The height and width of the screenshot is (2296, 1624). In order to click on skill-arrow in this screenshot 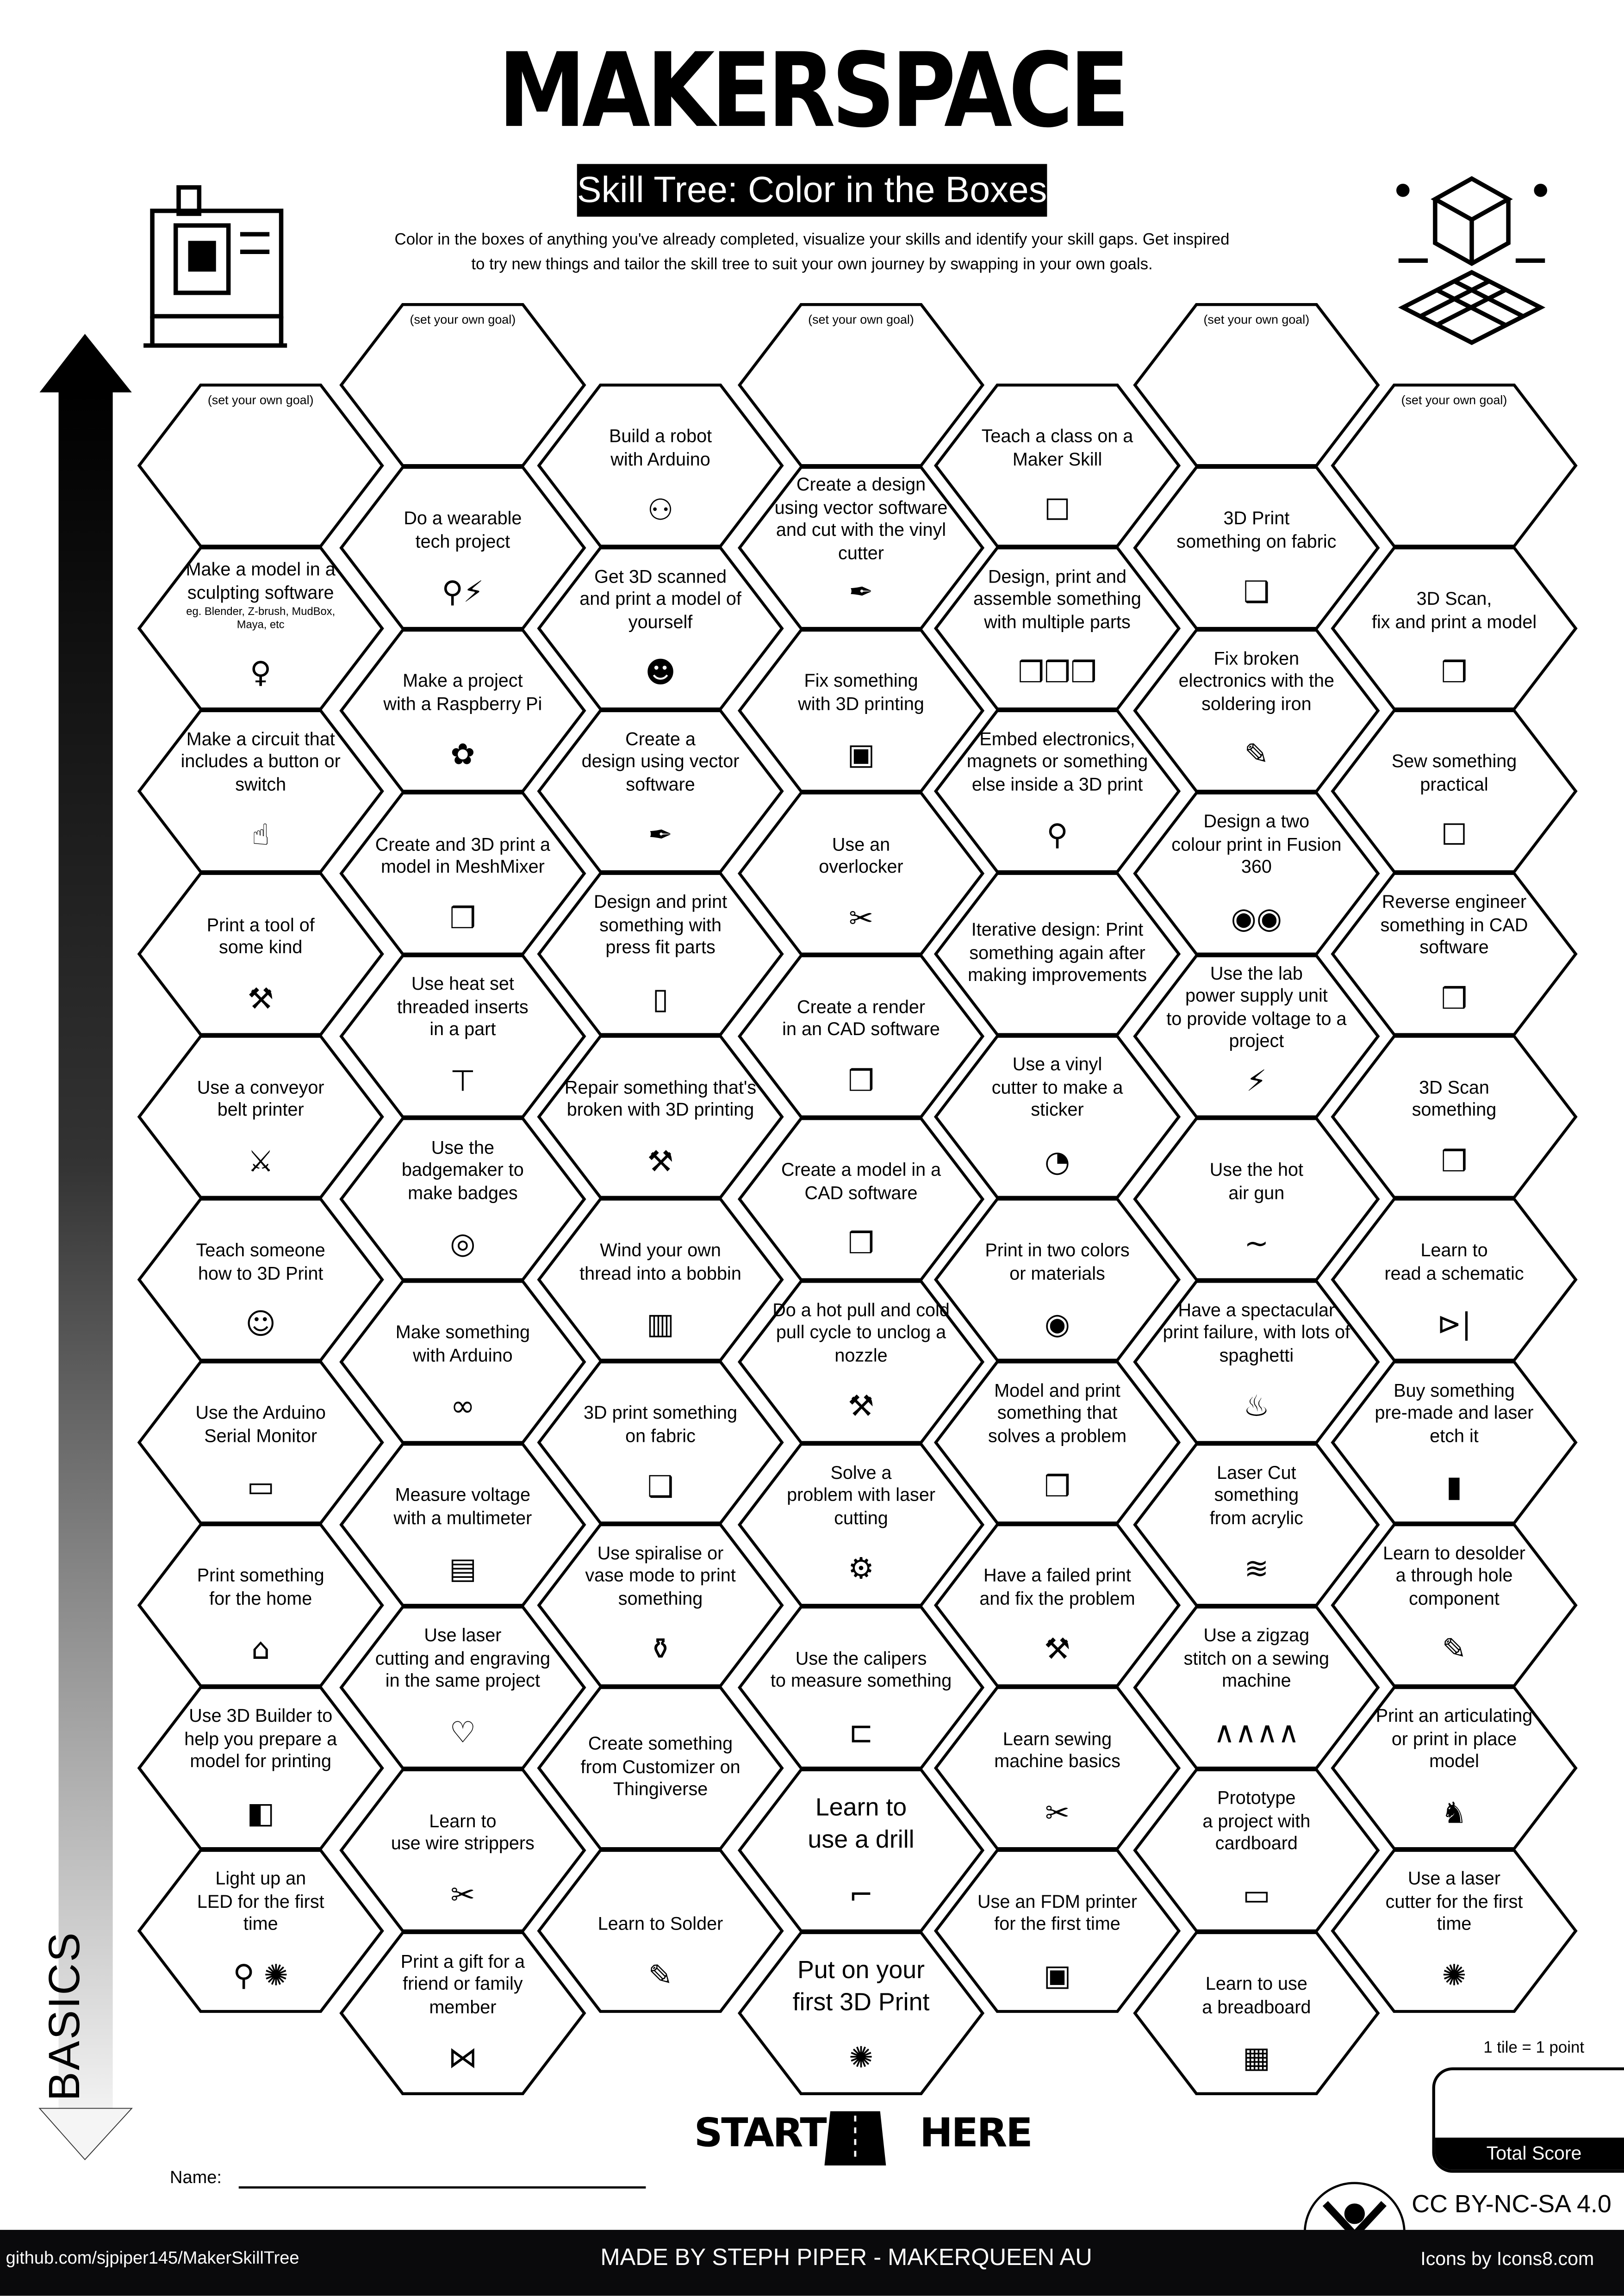, I will do `click(85, 1247)`.